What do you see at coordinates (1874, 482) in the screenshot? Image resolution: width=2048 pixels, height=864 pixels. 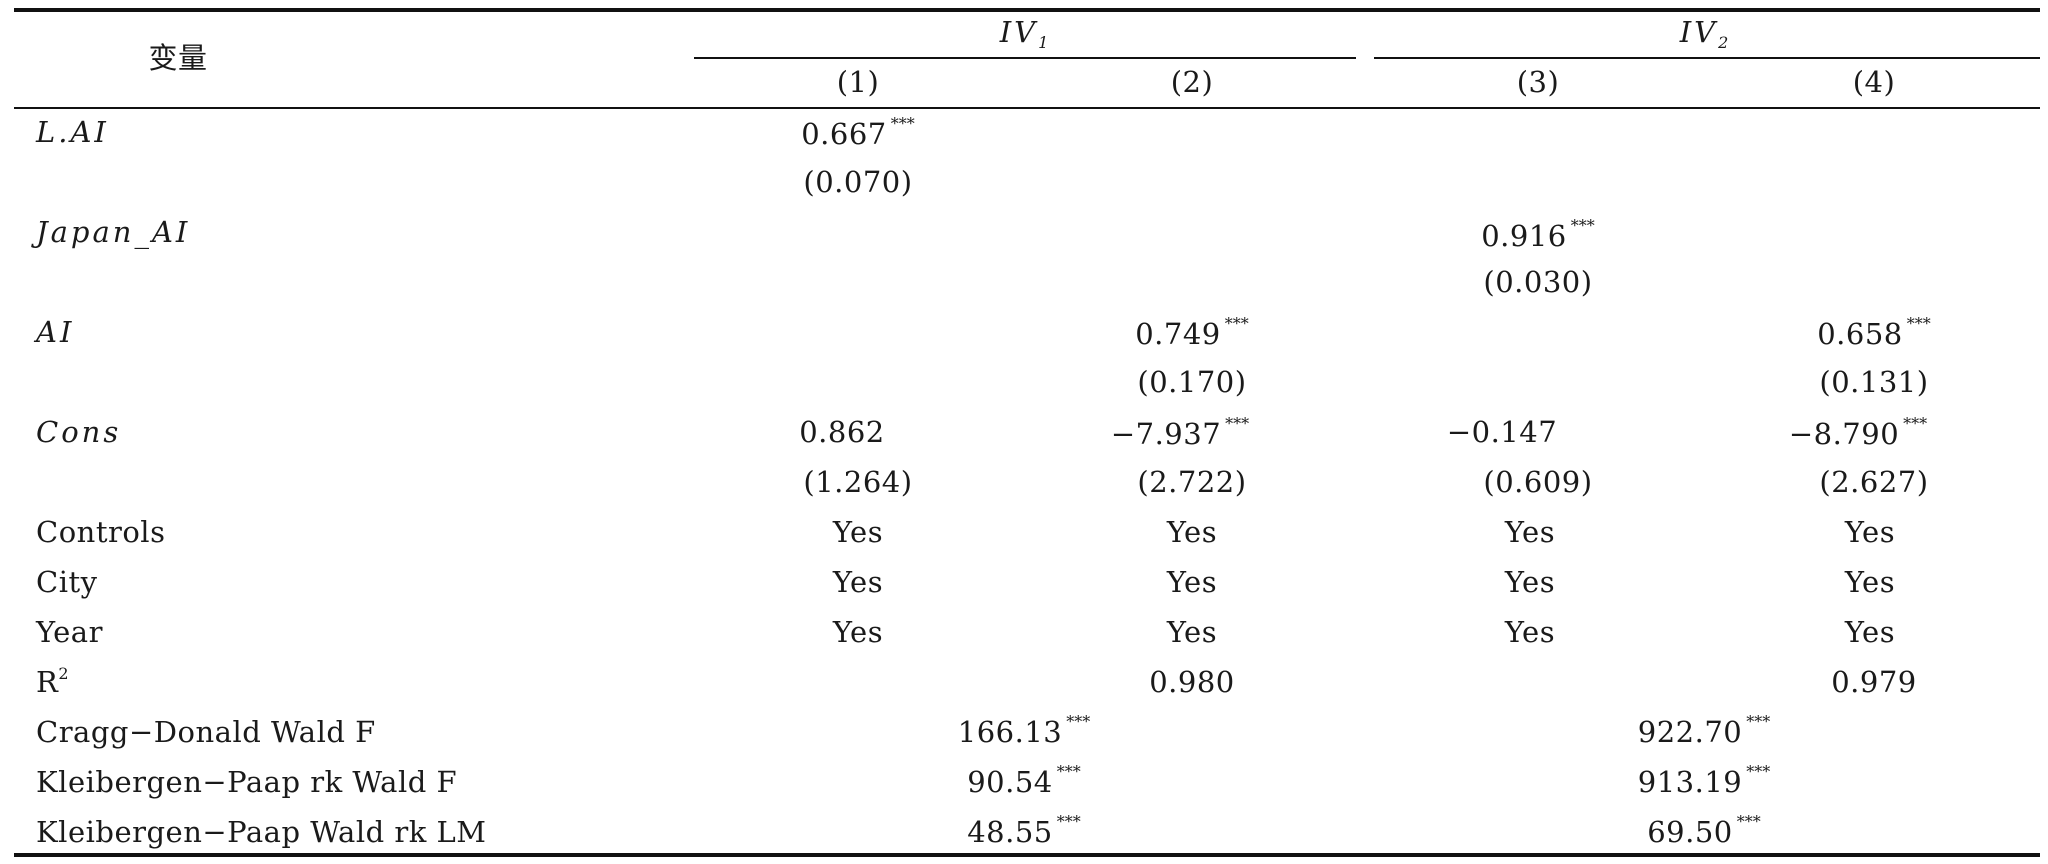 I see `se-cons-col4: (2.627)` at bounding box center [1874, 482].